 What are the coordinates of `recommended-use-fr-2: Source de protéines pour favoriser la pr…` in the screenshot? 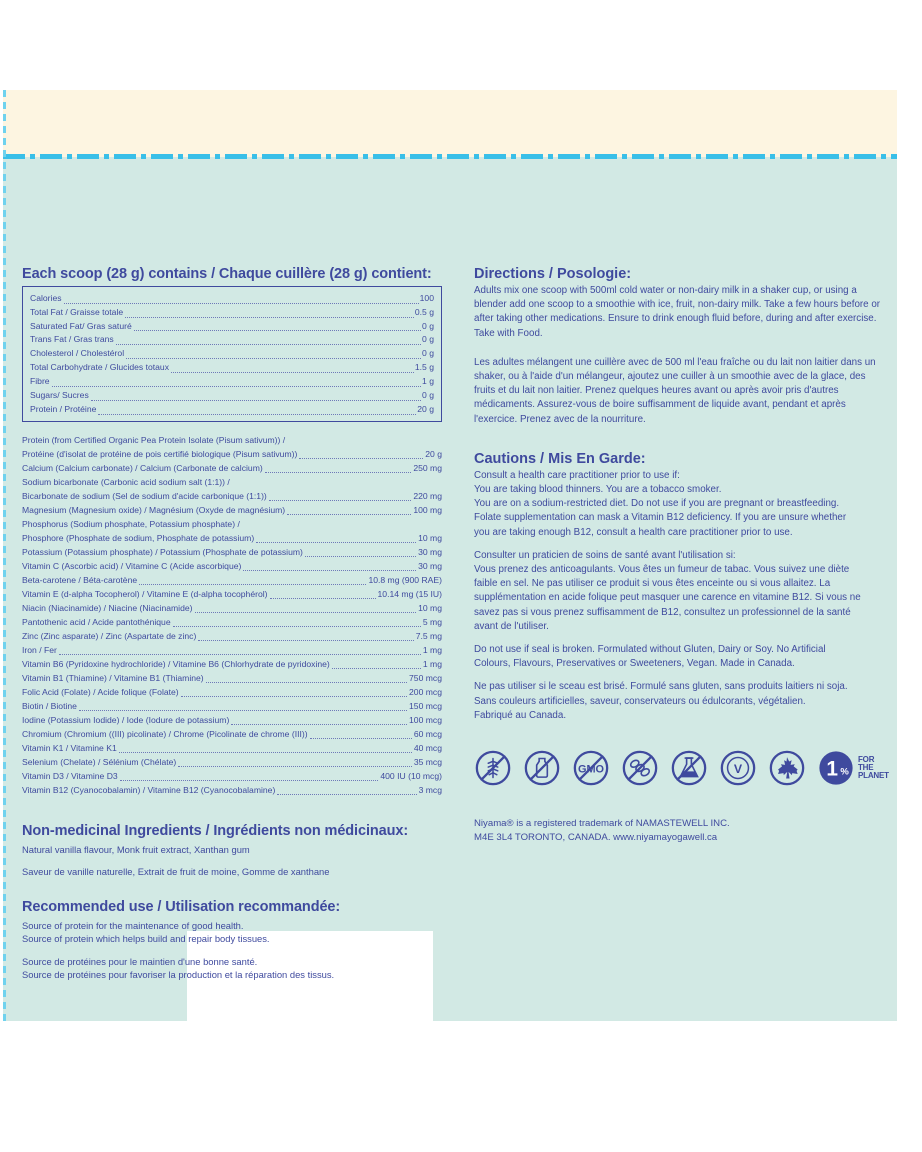 It's located at (178, 975).